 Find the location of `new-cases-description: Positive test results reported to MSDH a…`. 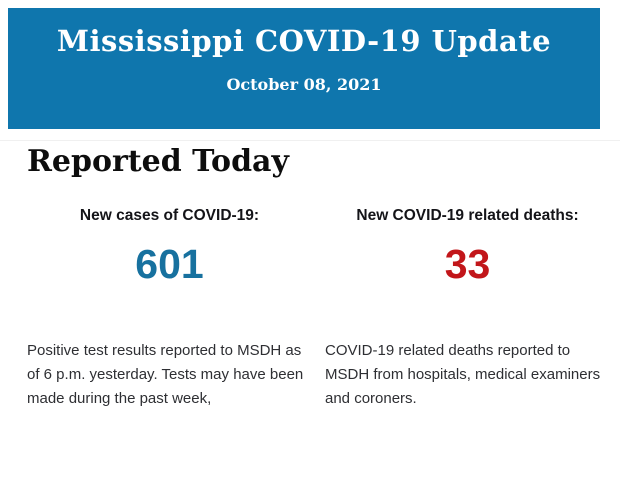

new-cases-description: Positive test results reported to MSDH a… is located at coordinates (165, 374).